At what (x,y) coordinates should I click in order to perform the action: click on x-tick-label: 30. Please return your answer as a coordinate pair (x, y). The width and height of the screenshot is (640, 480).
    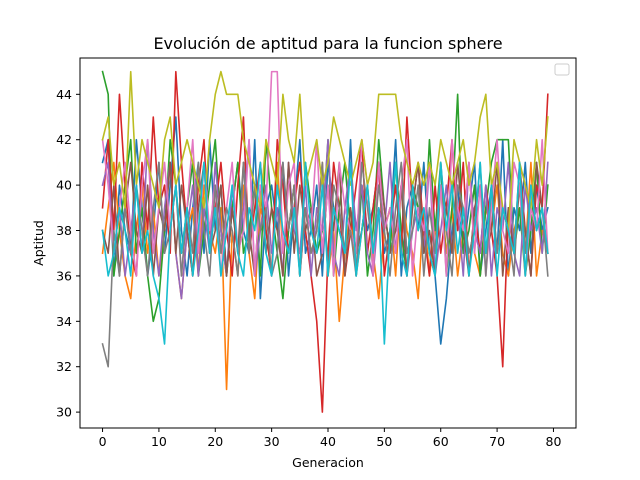
    Looking at the image, I should click on (272, 441).